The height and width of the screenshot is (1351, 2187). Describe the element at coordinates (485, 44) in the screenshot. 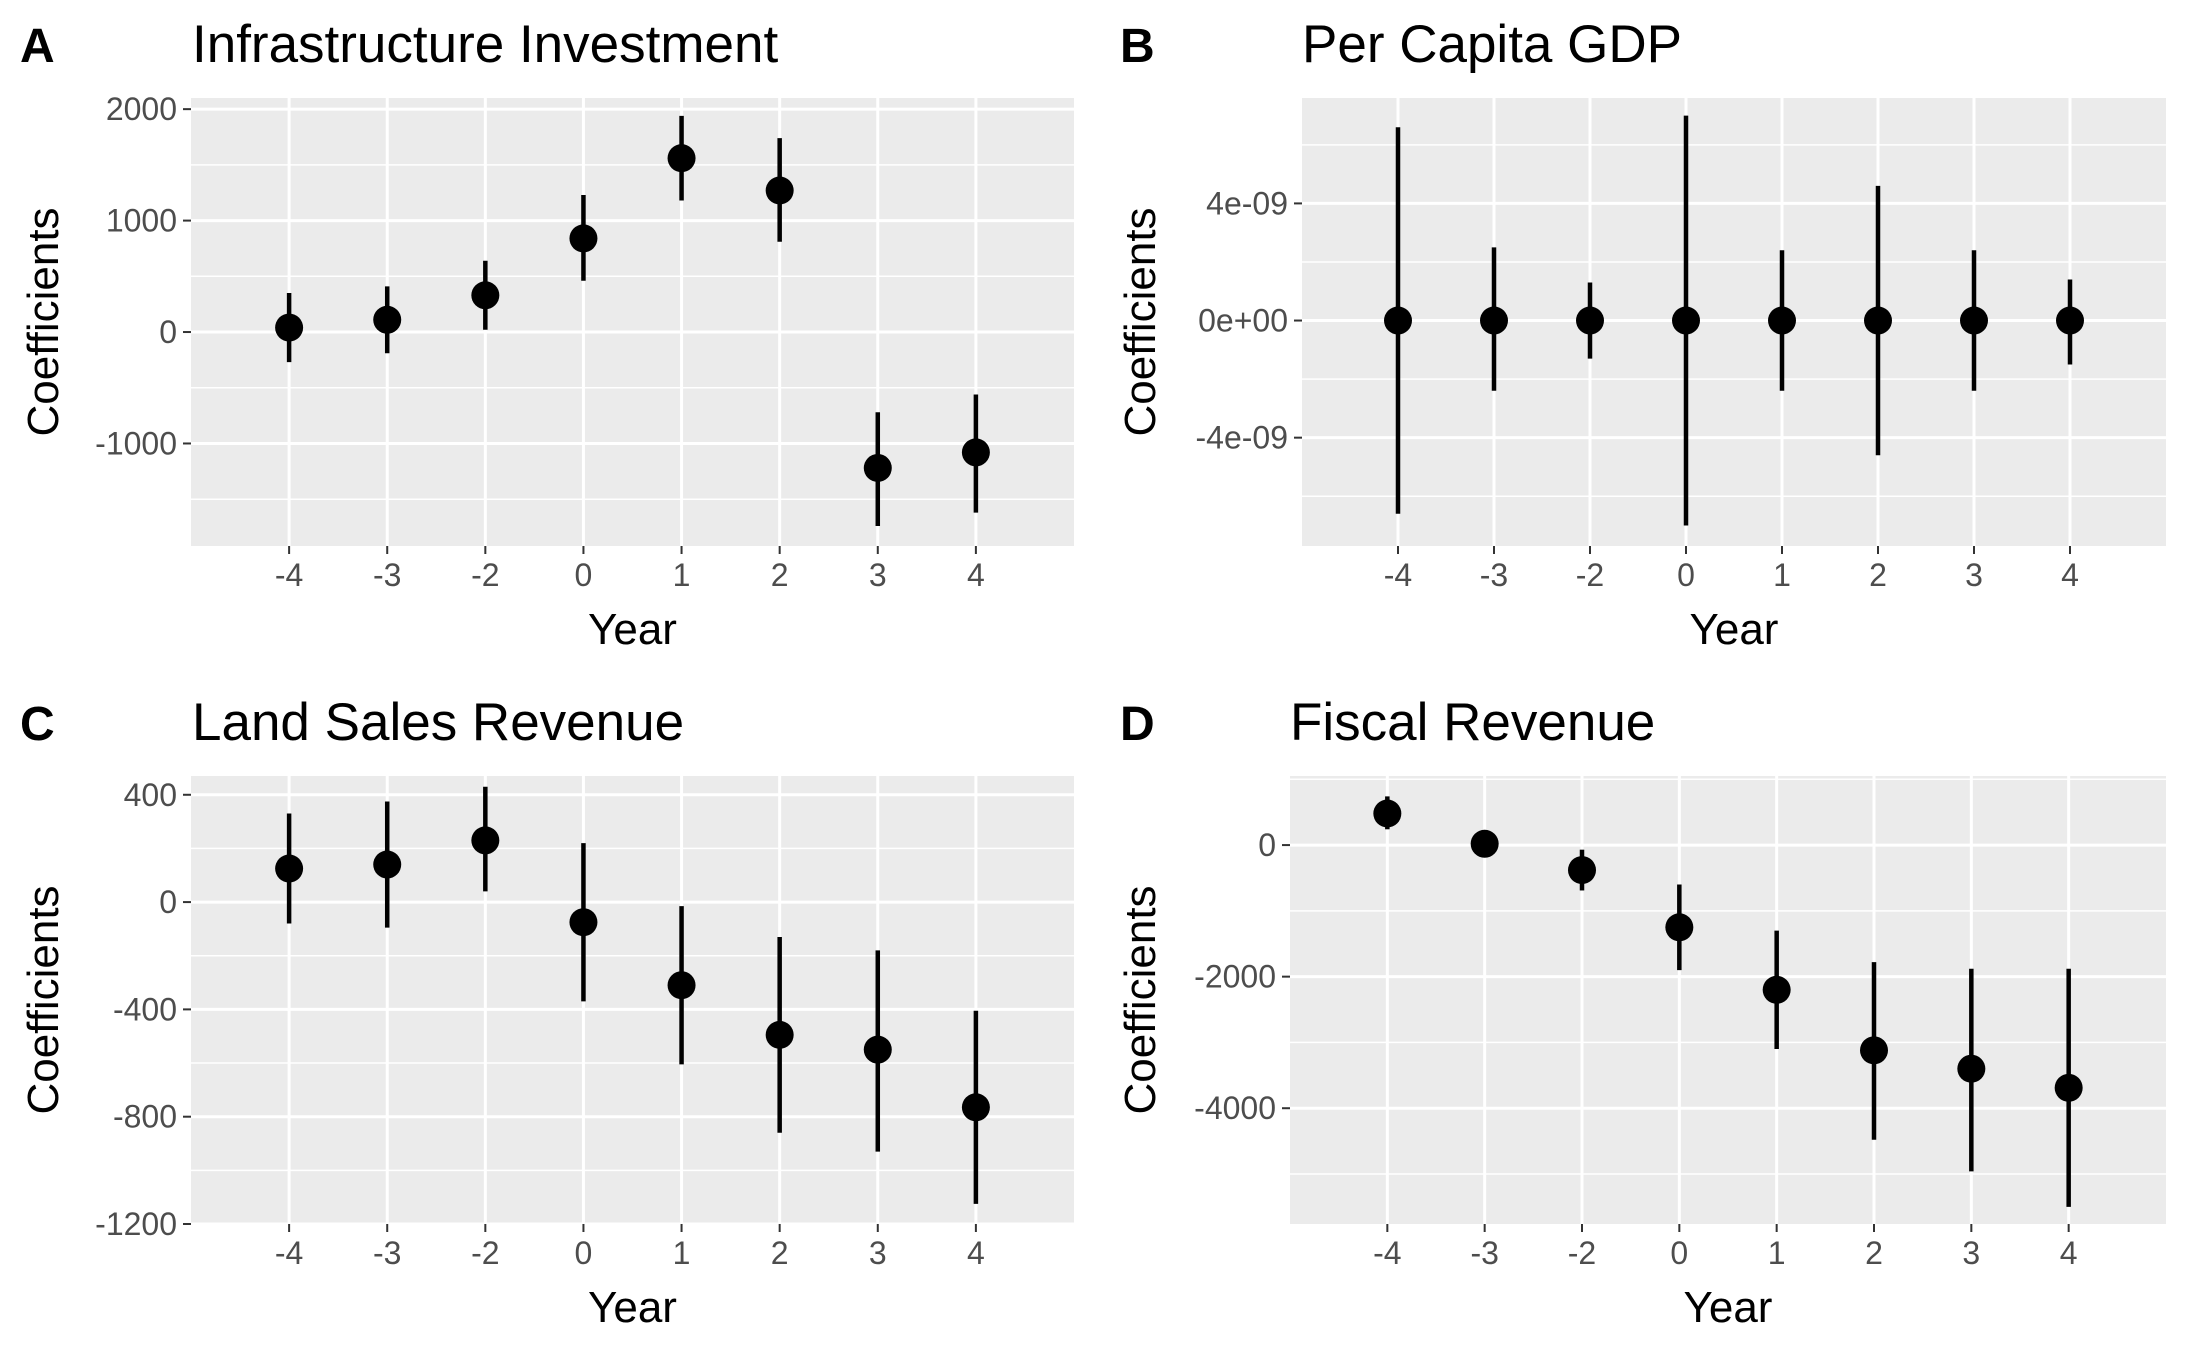

I see `panel-title: Infrastructure Investment` at that location.